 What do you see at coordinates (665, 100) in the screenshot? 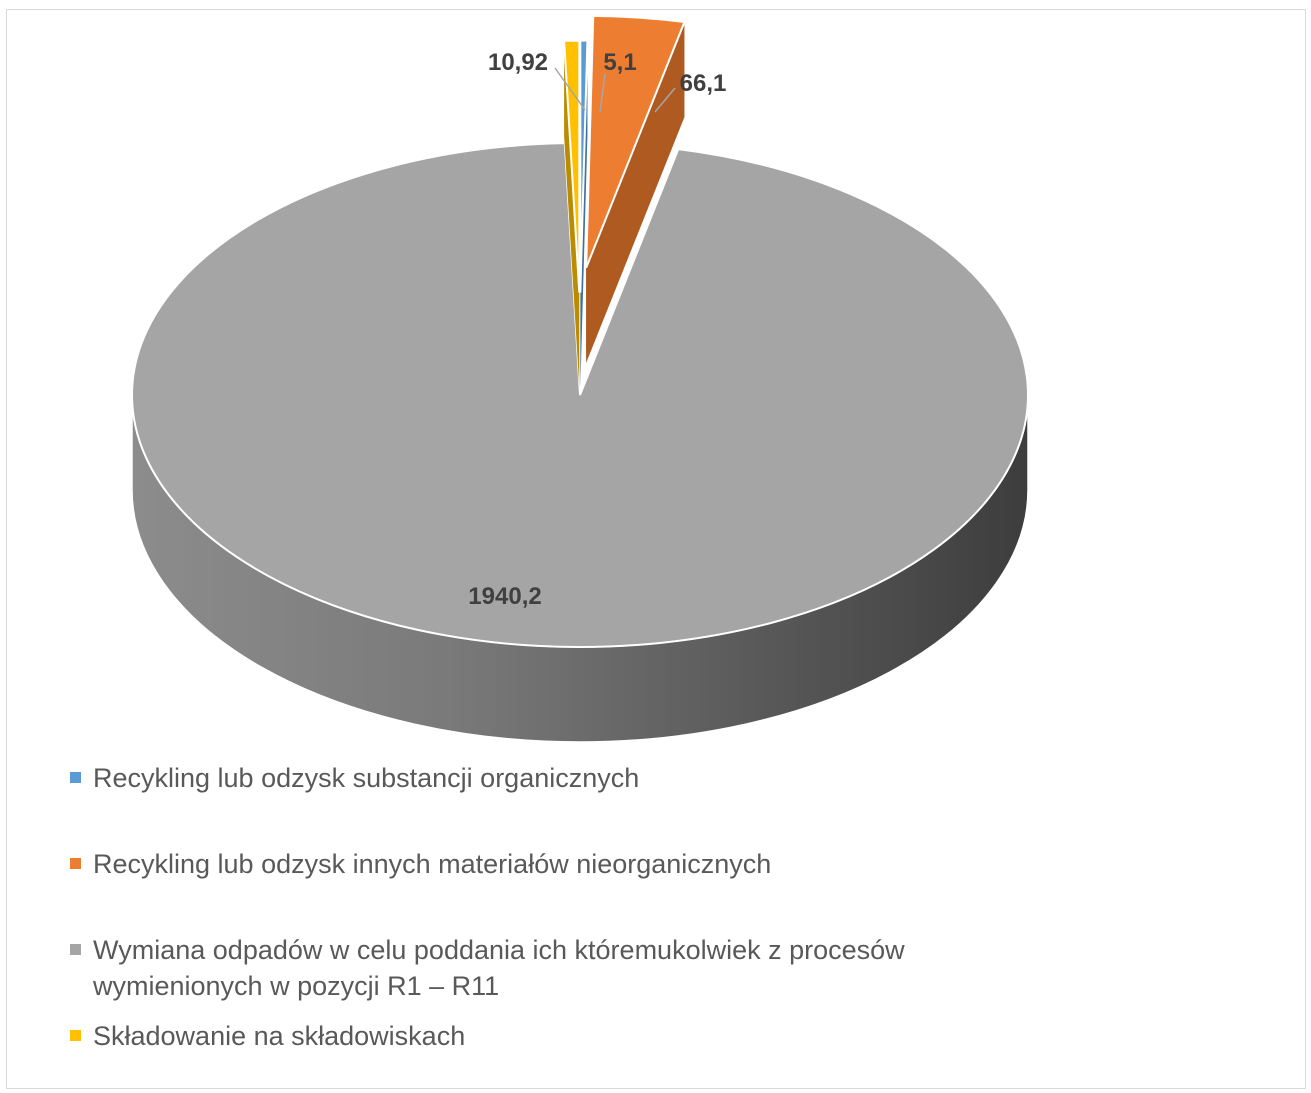
I see `leader-line-inorganic` at bounding box center [665, 100].